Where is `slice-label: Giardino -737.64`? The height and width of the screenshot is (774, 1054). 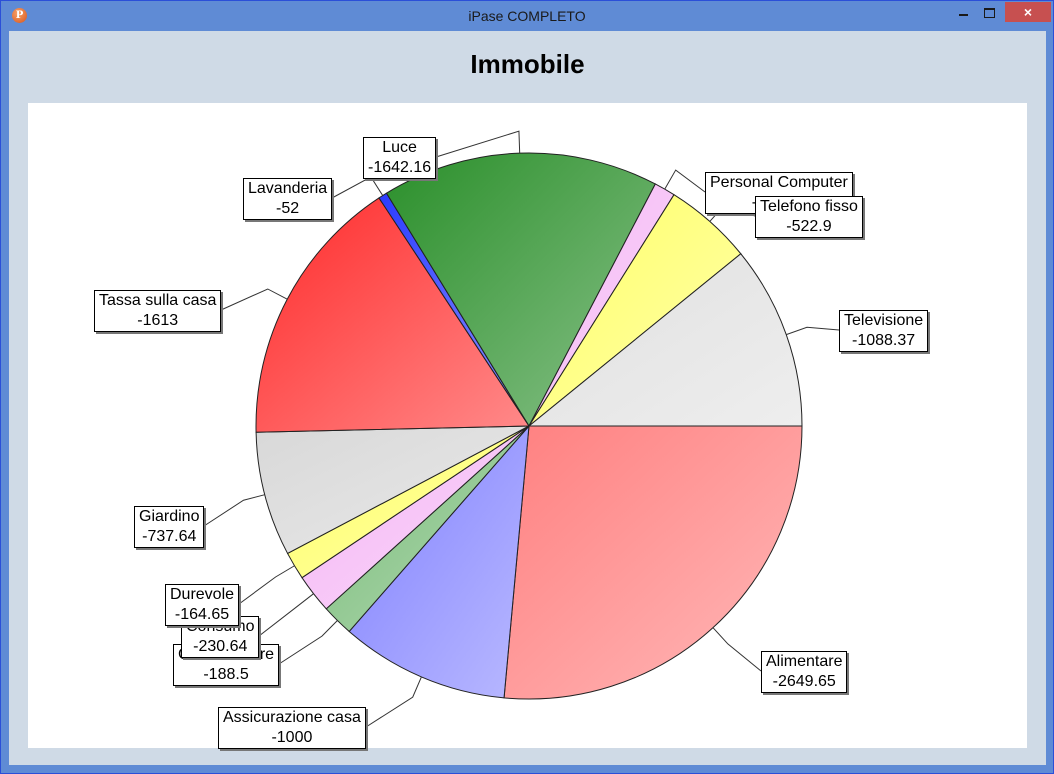 slice-label: Giardino -737.64 is located at coordinates (169, 527).